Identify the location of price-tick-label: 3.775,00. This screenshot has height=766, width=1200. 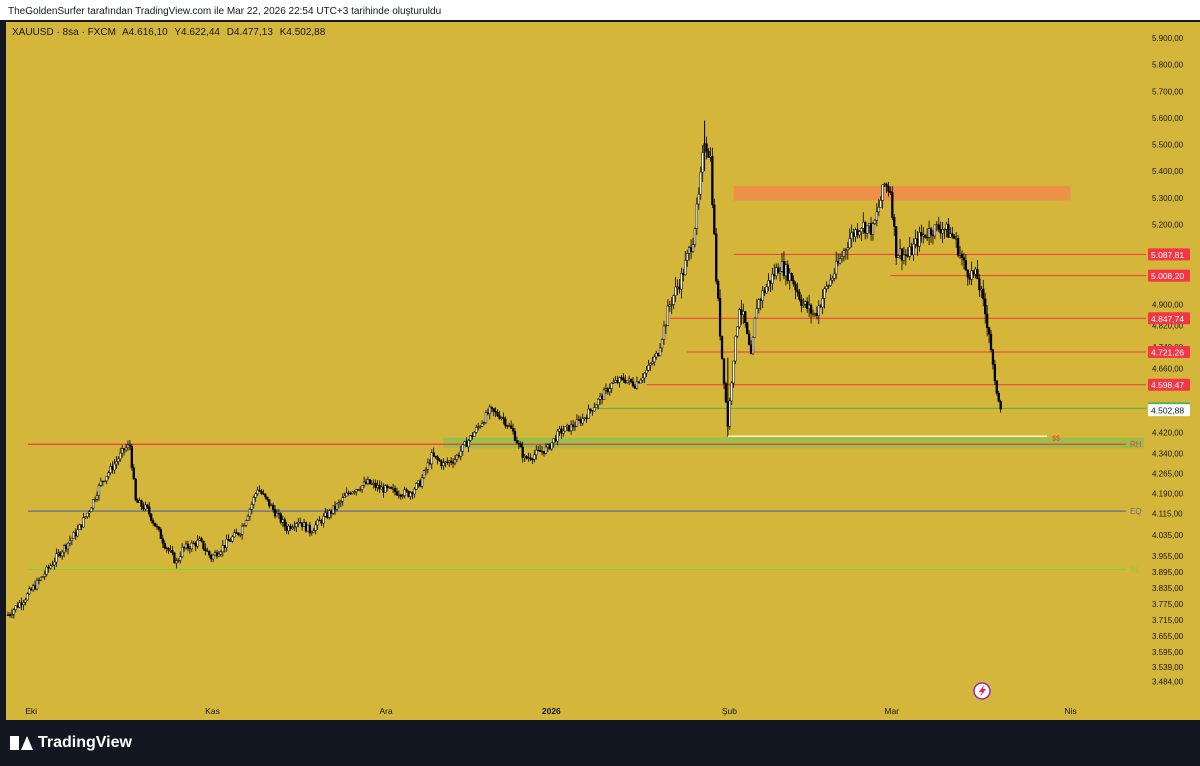
(1168, 604).